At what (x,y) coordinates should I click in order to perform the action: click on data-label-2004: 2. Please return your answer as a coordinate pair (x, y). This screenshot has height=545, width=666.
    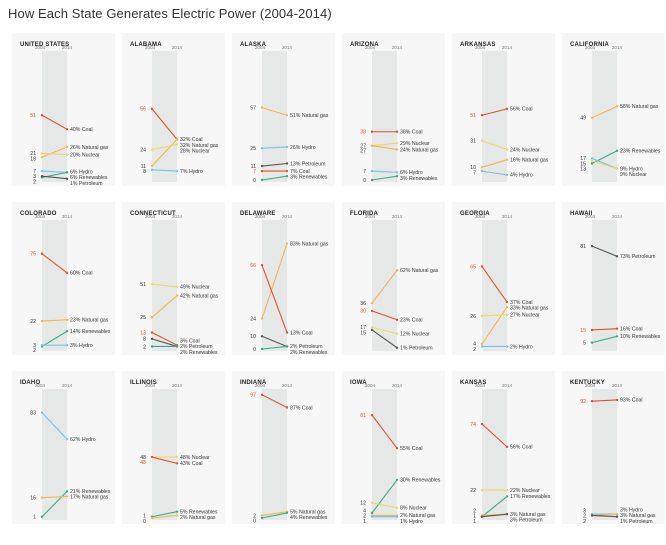
    Looking at the image, I should click on (34, 182).